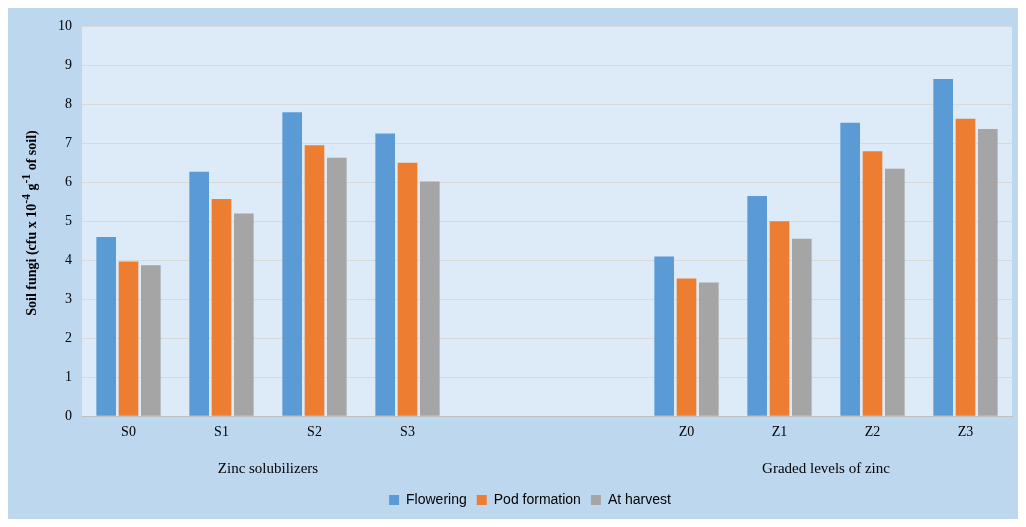 This screenshot has height=527, width=1026. Describe the element at coordinates (68, 220) in the screenshot. I see `y-tick-label: 5` at that location.